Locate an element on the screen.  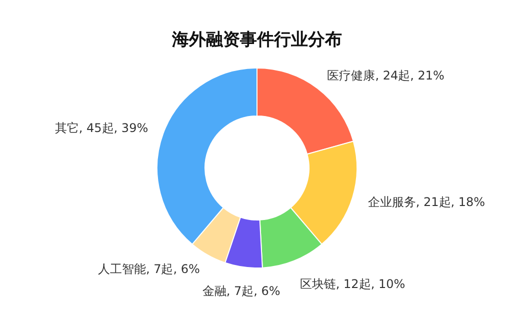
slice-label: 其它, 45起, 39% is located at coordinates (101, 128).